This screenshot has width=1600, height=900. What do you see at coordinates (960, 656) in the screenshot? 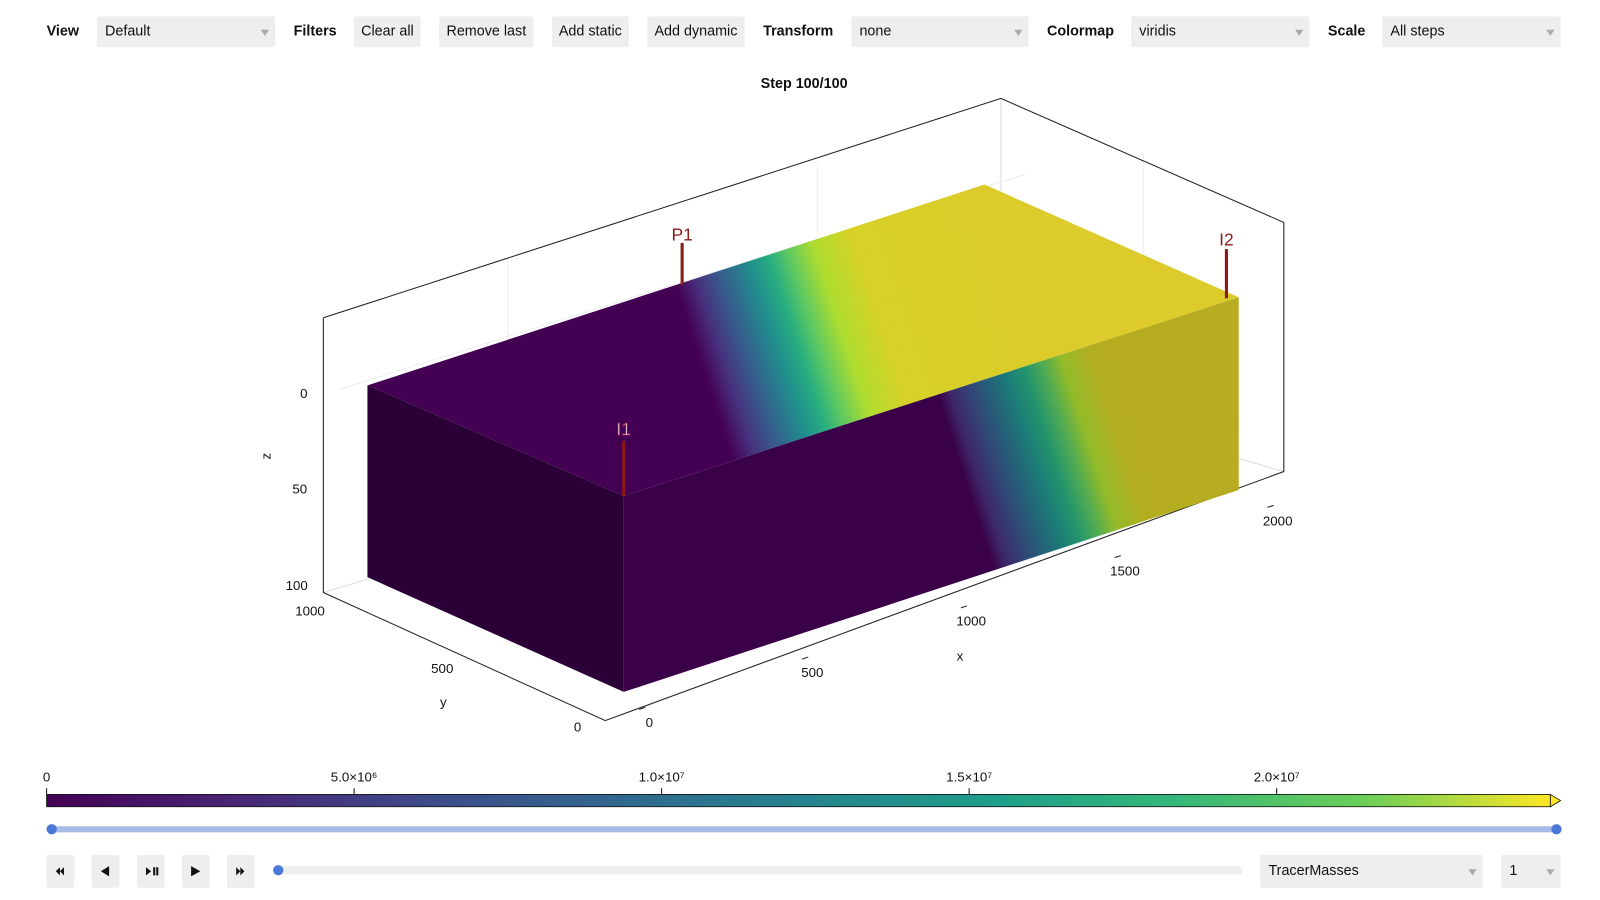
I see `x-axis-label: x` at bounding box center [960, 656].